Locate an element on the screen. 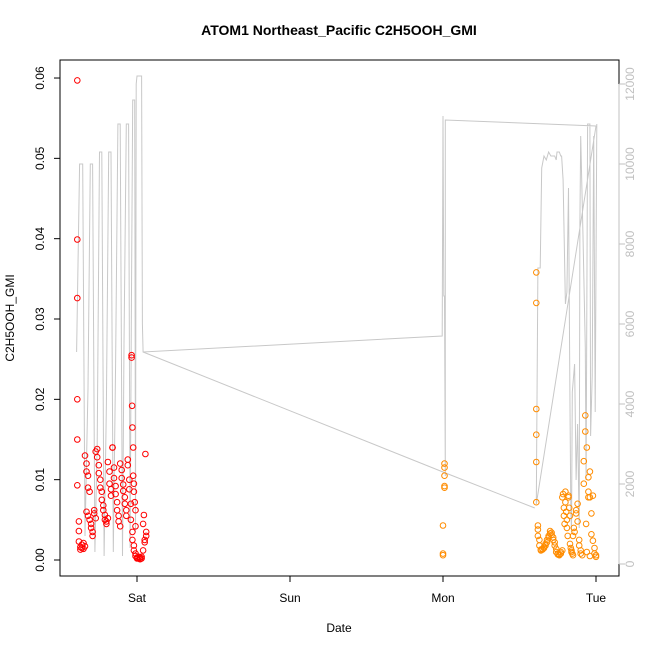 The height and width of the screenshot is (650, 650). y2-tick-label: 2000 is located at coordinates (630, 483).